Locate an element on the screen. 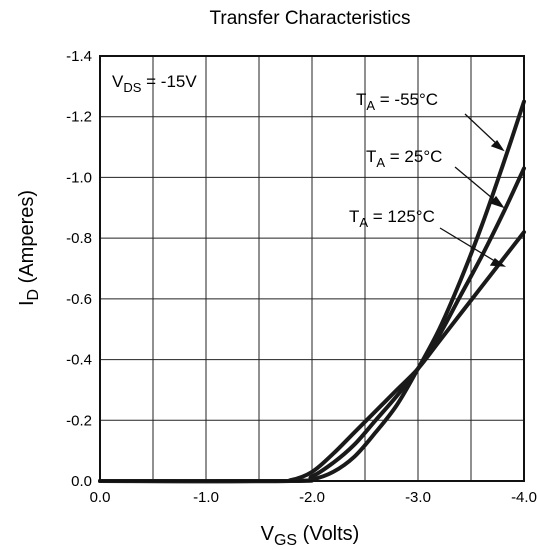 The width and height of the screenshot is (537, 550). x-axis-label: VGS (Volts) is located at coordinates (310, 536).